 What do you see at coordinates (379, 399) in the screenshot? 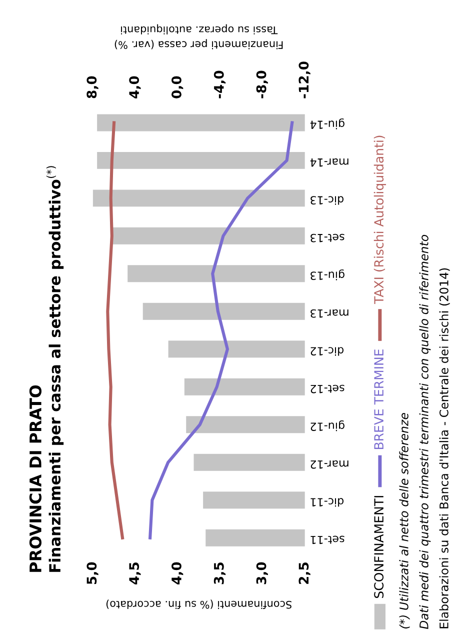
I see `text: BREVE TERMINE` at bounding box center [379, 399].